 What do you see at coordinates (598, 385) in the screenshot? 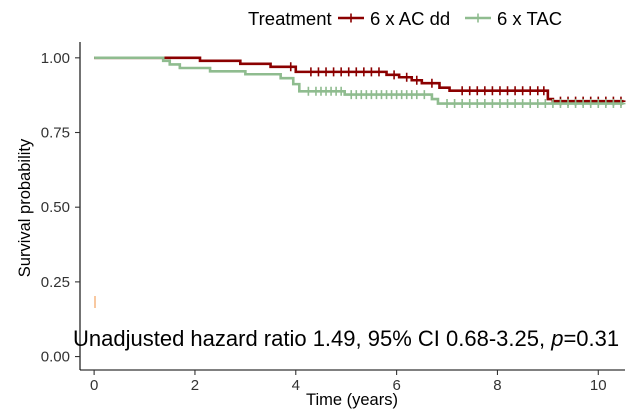
I see `x-tick-label: 10` at bounding box center [598, 385].